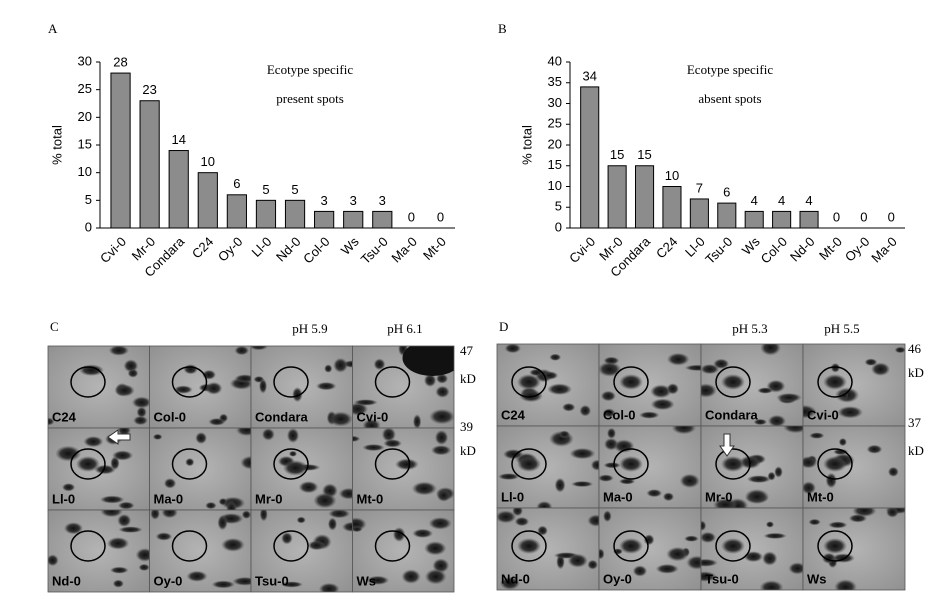  I want to click on gel-cell: Nd-0, so click(98, 551).